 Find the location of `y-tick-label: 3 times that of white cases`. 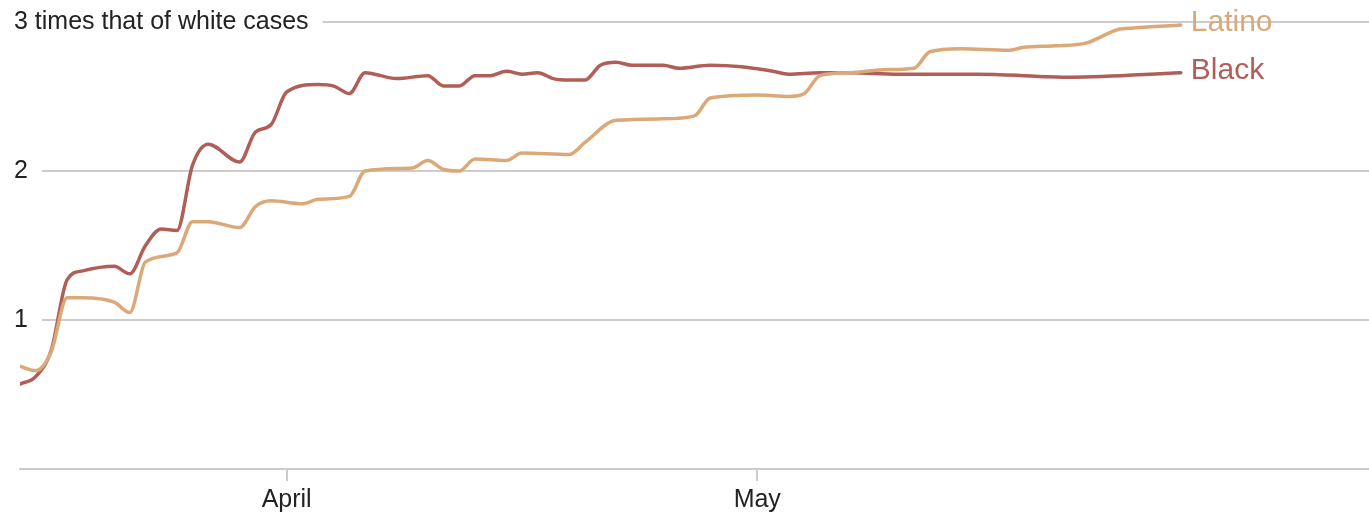

y-tick-label: 3 times that of white cases is located at coordinates (161, 19).